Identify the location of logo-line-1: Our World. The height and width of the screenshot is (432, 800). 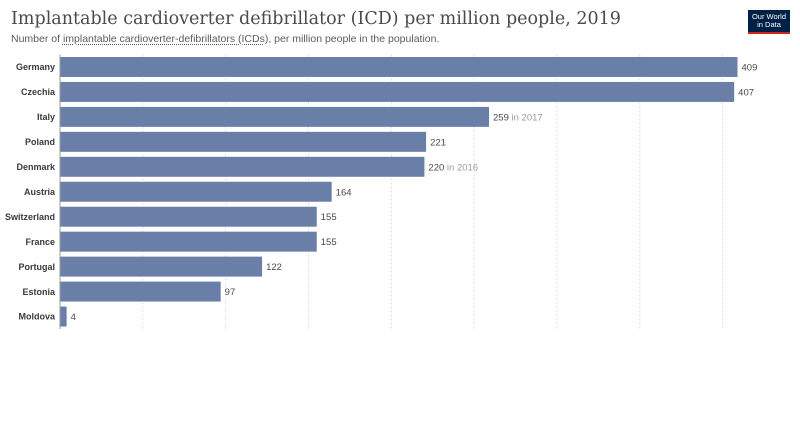
(769, 16).